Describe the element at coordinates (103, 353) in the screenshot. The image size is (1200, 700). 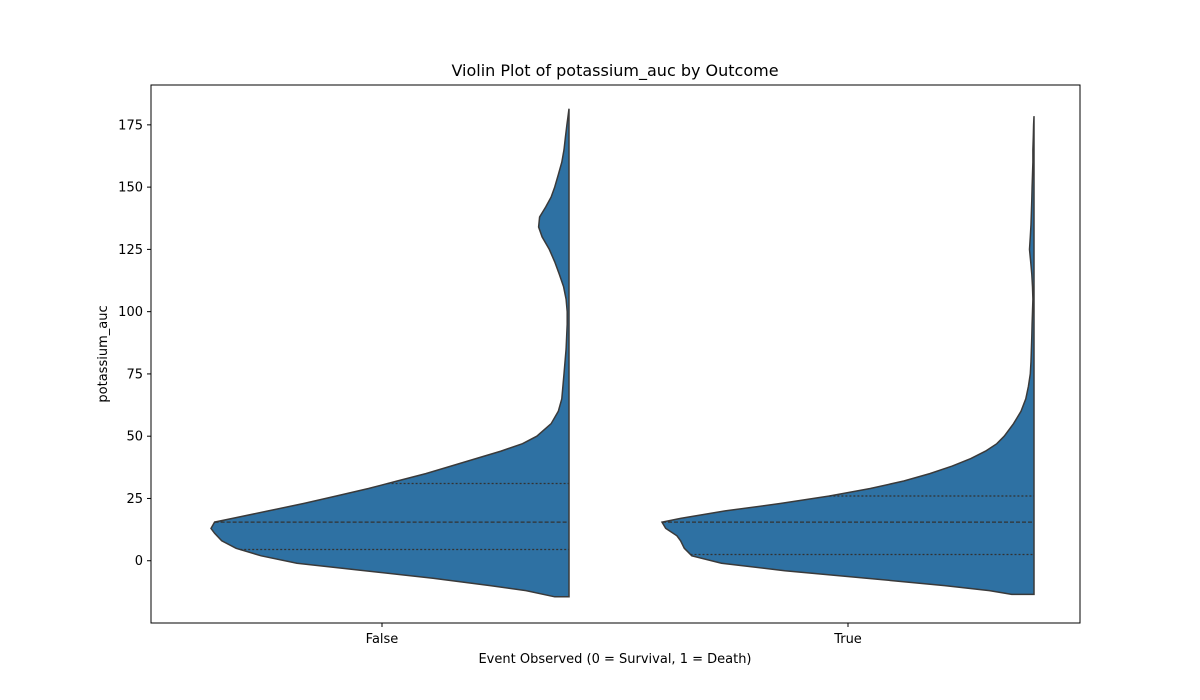
I see `y-axis-label: potassium_auc` at that location.